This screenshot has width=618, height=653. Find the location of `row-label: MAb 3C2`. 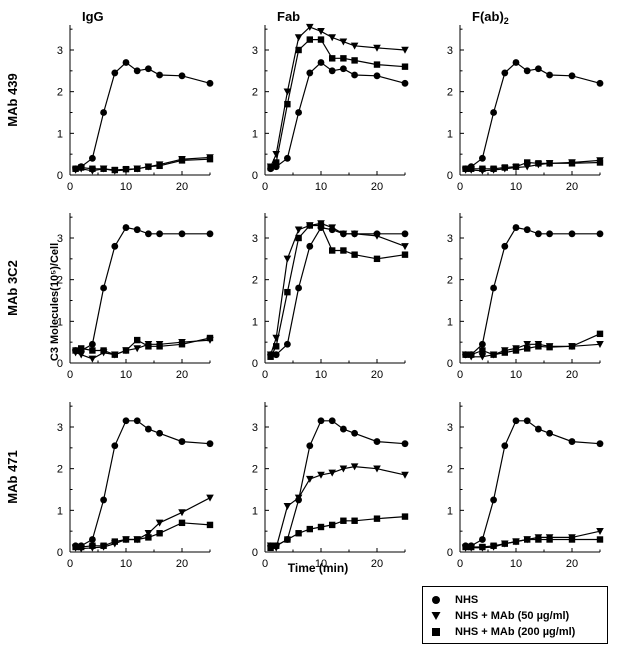

row-label: MAb 3C2 is located at coordinates (12, 288).